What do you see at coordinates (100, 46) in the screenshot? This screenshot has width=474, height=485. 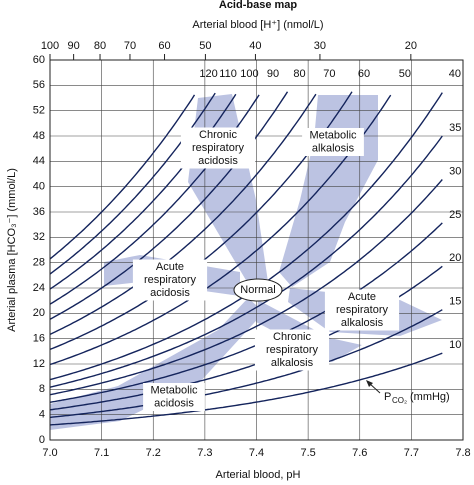 I see `top-tick-label: 80` at bounding box center [100, 46].